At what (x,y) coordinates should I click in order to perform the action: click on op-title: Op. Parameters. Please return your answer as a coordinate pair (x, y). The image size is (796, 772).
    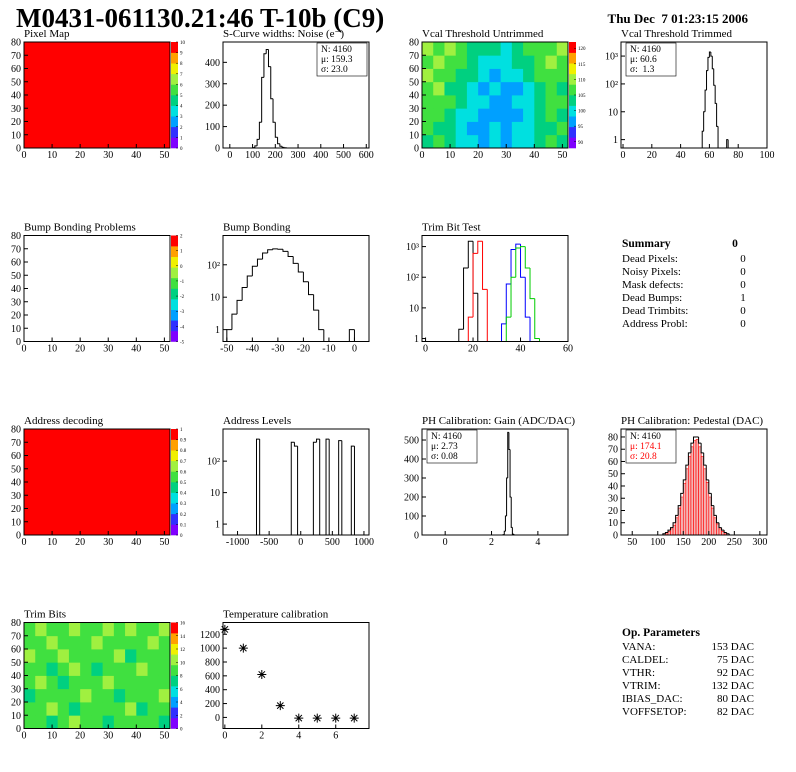
    Looking at the image, I should click on (661, 633).